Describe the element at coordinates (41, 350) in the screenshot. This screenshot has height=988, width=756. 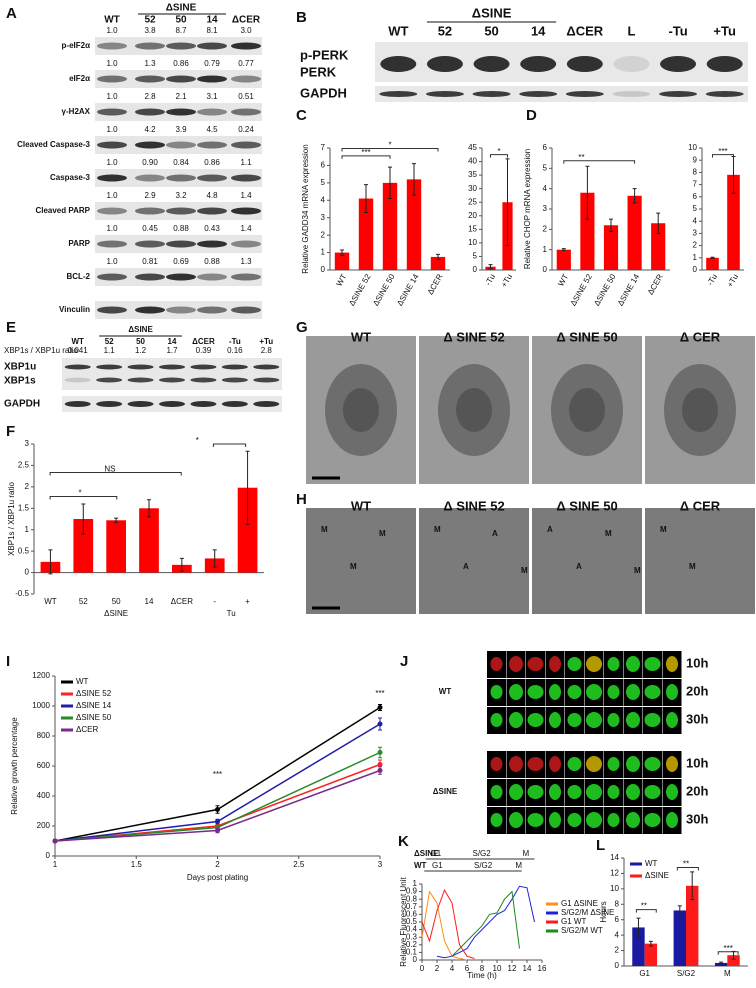
I see `ratio-label: XBP1s / XBP1u ratio` at that location.